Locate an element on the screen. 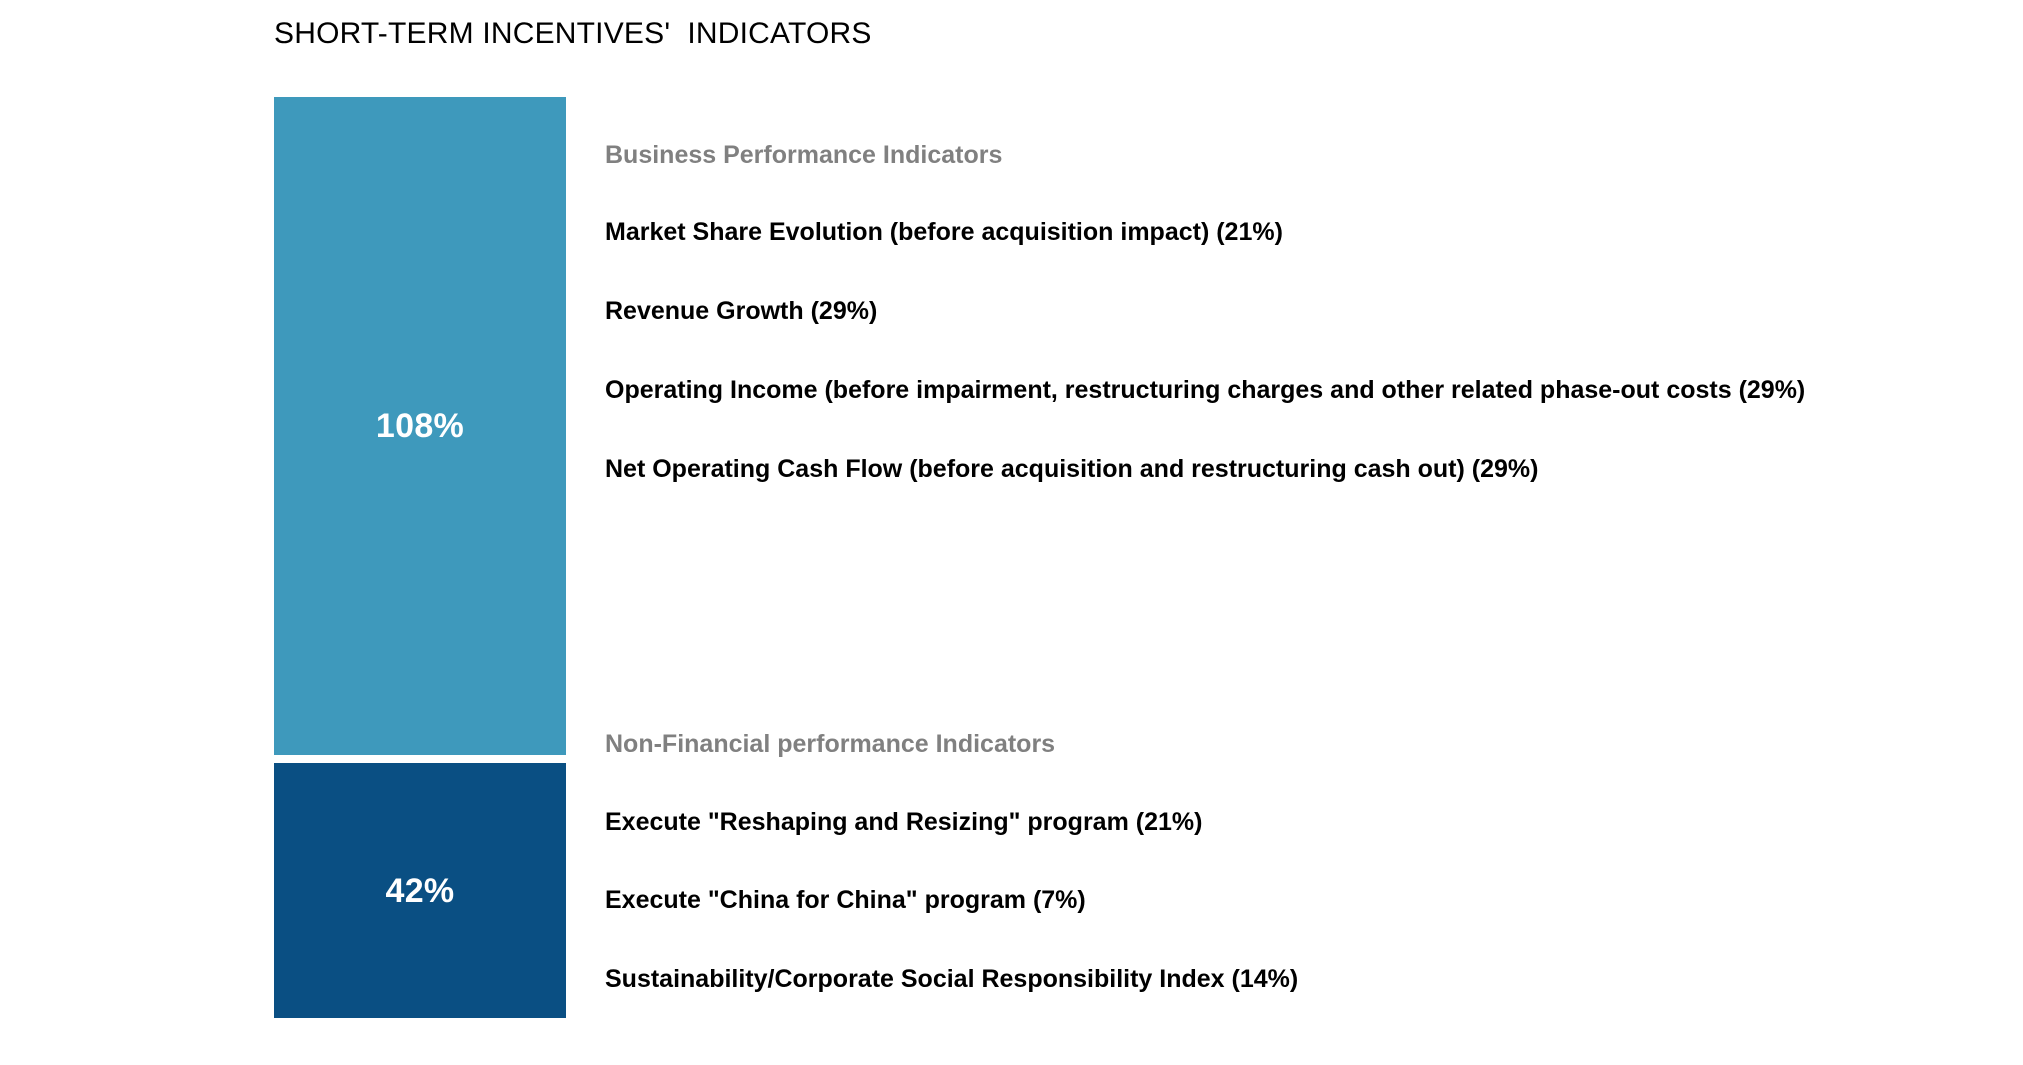 The image size is (2023, 1065). page-title: SHORT-TERM INCENTIVES' INDICATORS is located at coordinates (573, 33).